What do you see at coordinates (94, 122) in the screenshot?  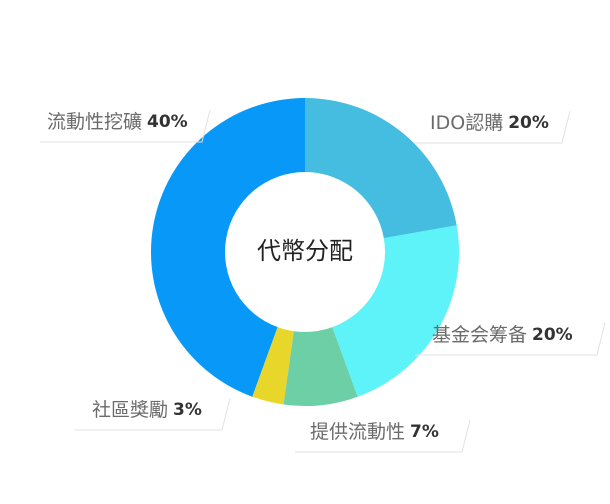 I see `label-name: 流動性挖礦` at bounding box center [94, 122].